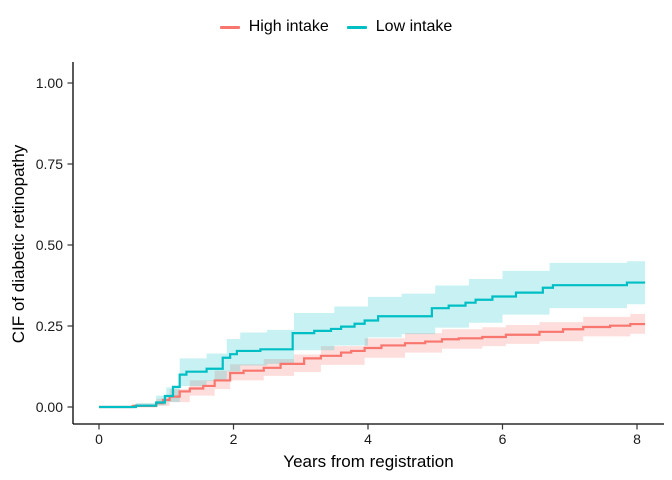 The image size is (672, 480). I want to click on legend: High intake Low intake, so click(336, 27).